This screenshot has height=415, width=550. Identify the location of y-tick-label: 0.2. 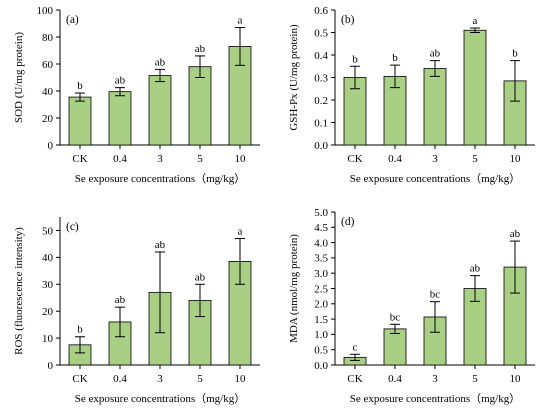
(321, 101).